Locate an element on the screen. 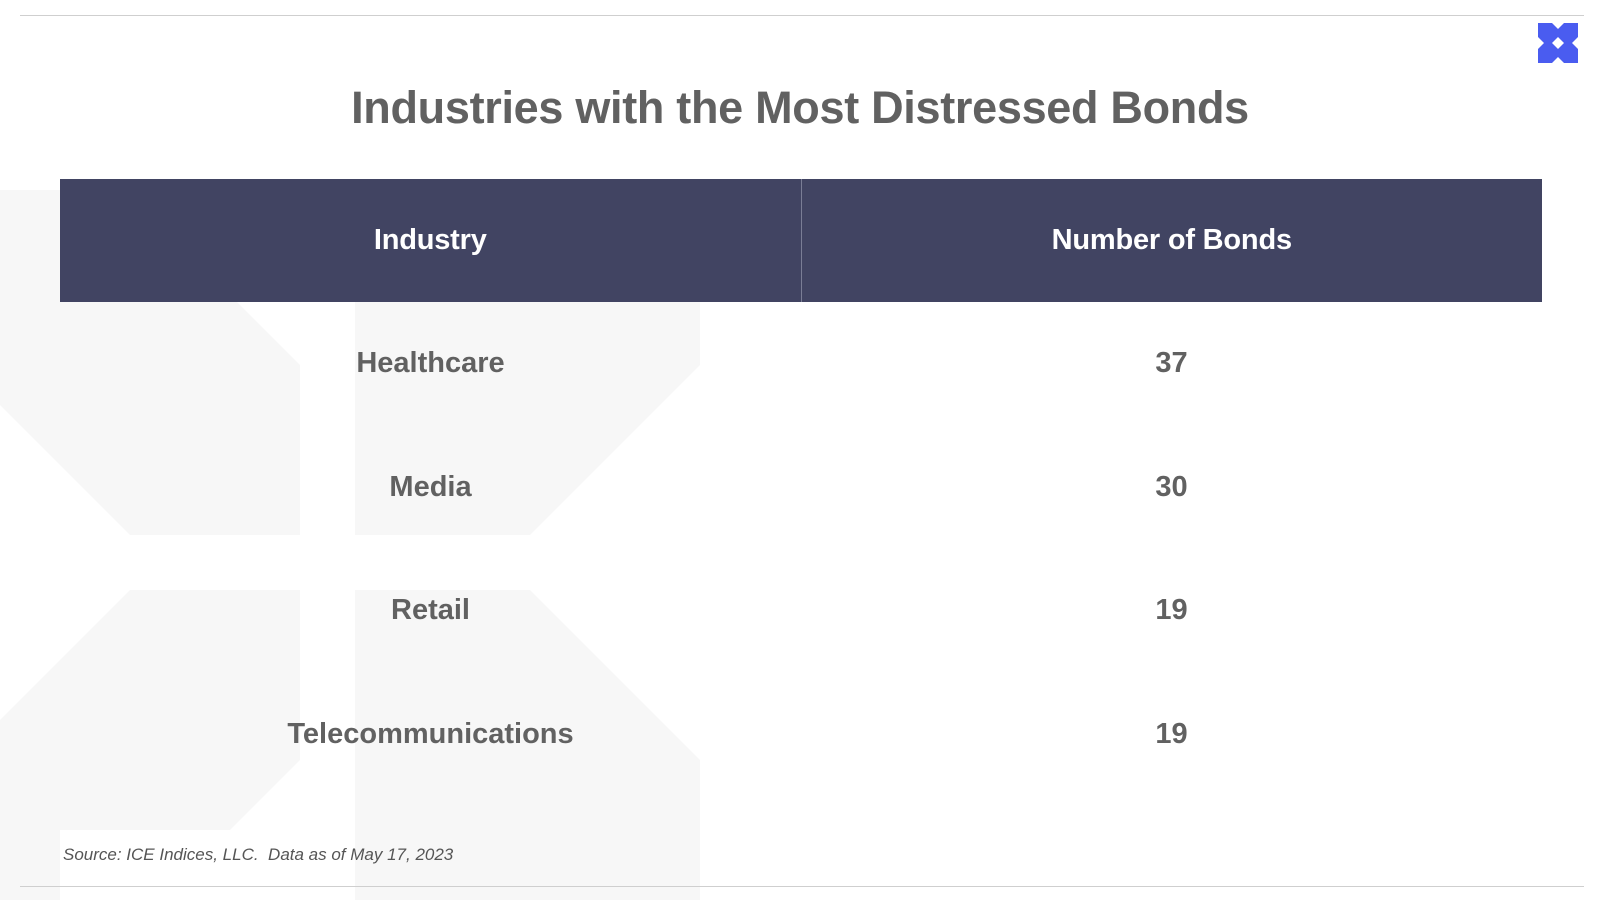 This screenshot has width=1600, height=900. industry-cell: Healthcare is located at coordinates (430, 363).